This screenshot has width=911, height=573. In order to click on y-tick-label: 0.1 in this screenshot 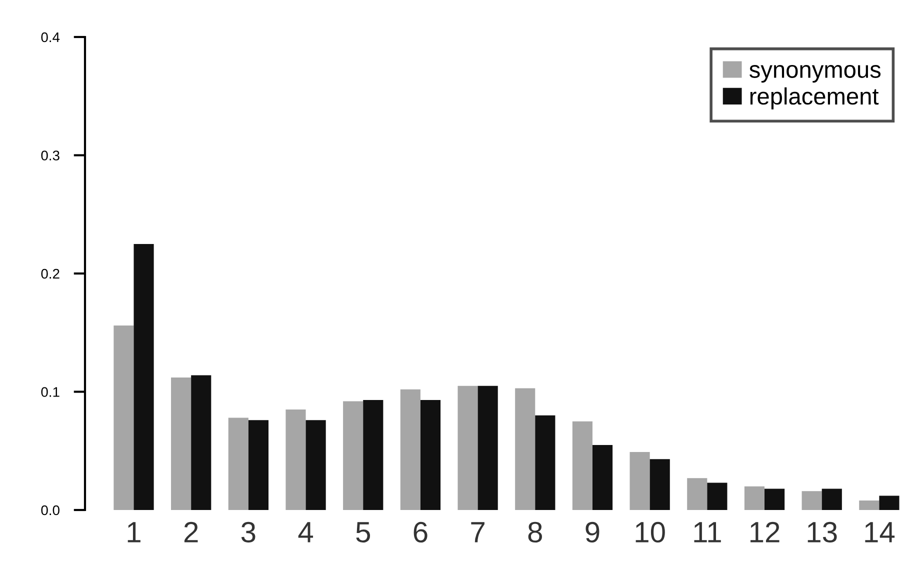, I will do `click(50, 392)`.